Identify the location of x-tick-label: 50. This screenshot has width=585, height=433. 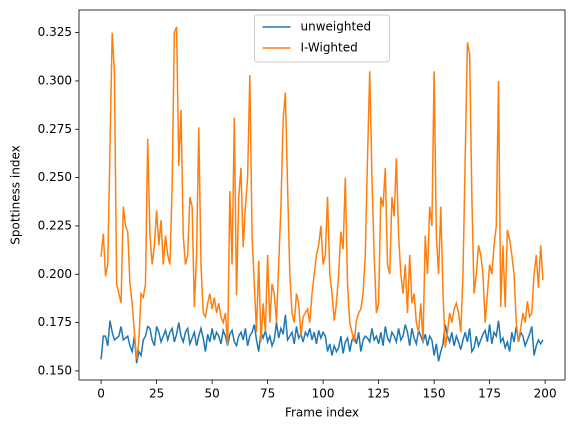
(211, 394).